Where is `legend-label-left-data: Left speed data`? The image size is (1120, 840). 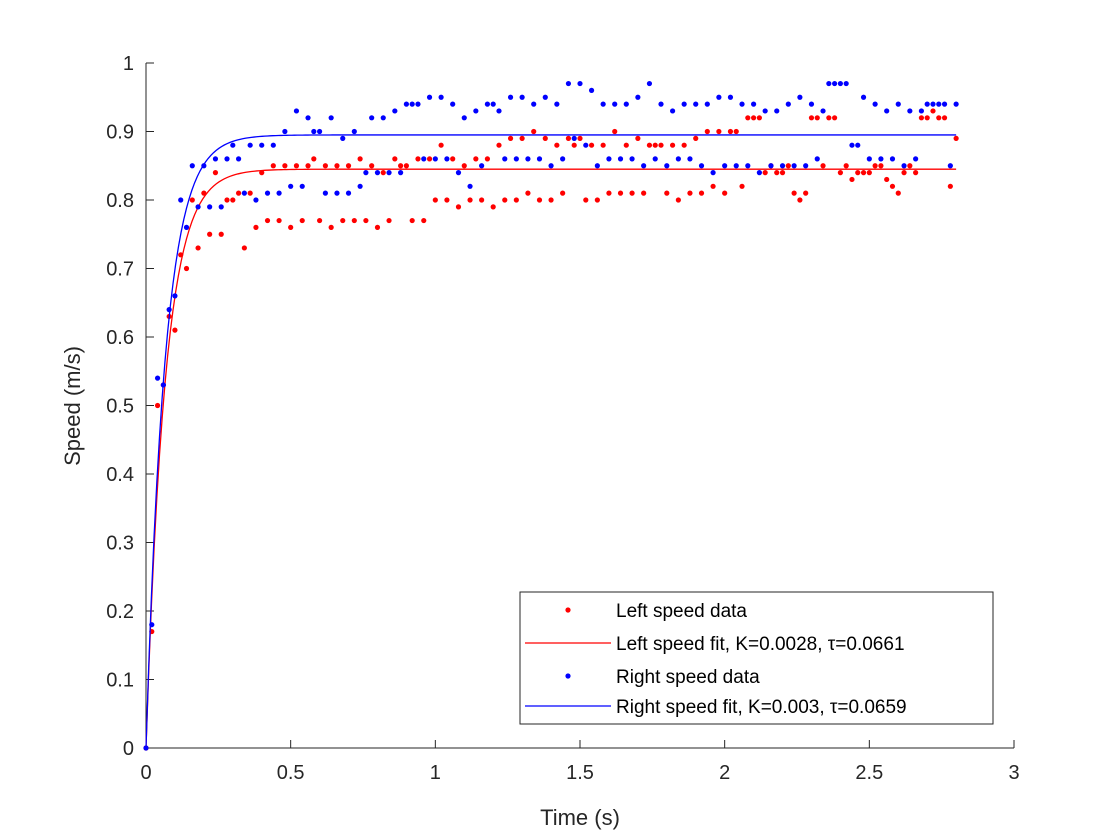
legend-label-left-data: Left speed data is located at coordinates (681, 611).